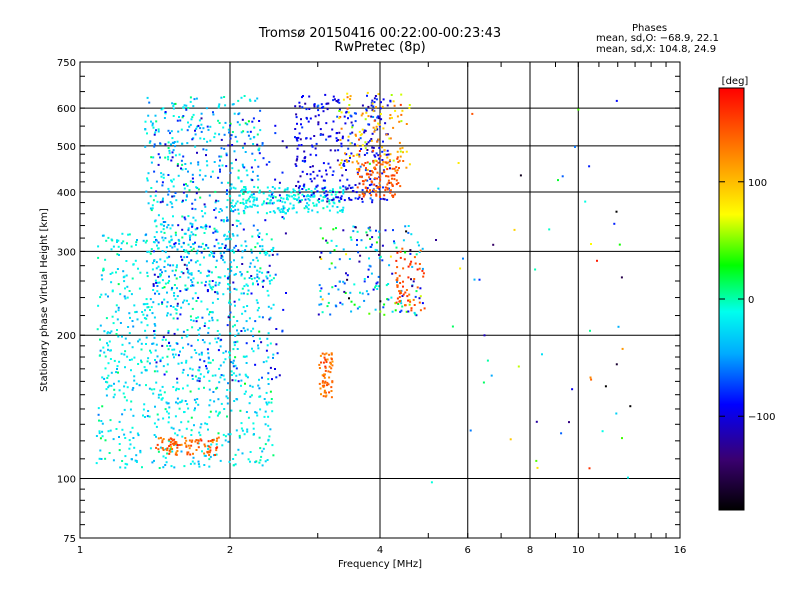 Image resolution: width=800 pixels, height=600 pixels. Describe the element at coordinates (761, 417) in the screenshot. I see `colorbar-tick-label: −100` at that location.